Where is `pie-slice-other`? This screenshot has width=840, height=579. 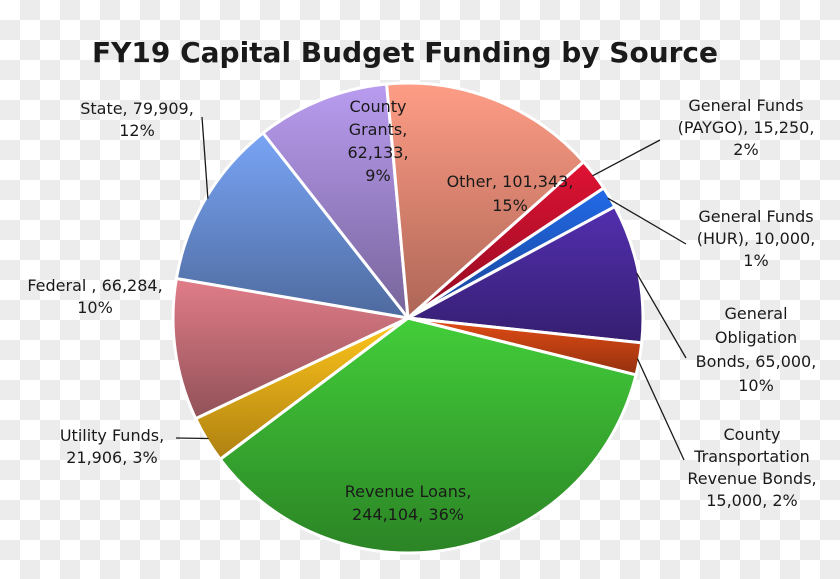 pie-slice-other is located at coordinates (485, 200).